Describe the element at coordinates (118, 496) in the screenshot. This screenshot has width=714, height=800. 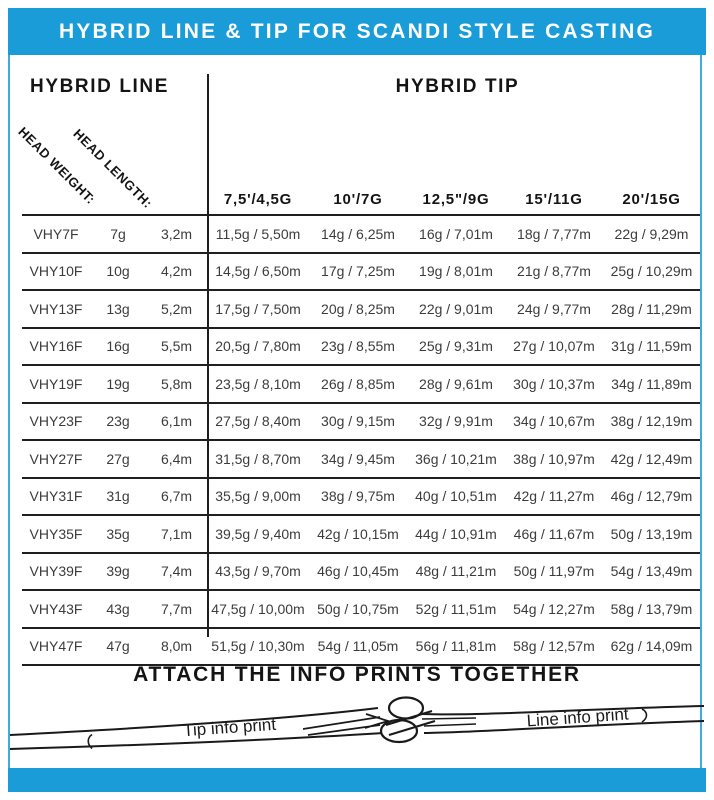
I see `head-weight-cell: 31g` at that location.